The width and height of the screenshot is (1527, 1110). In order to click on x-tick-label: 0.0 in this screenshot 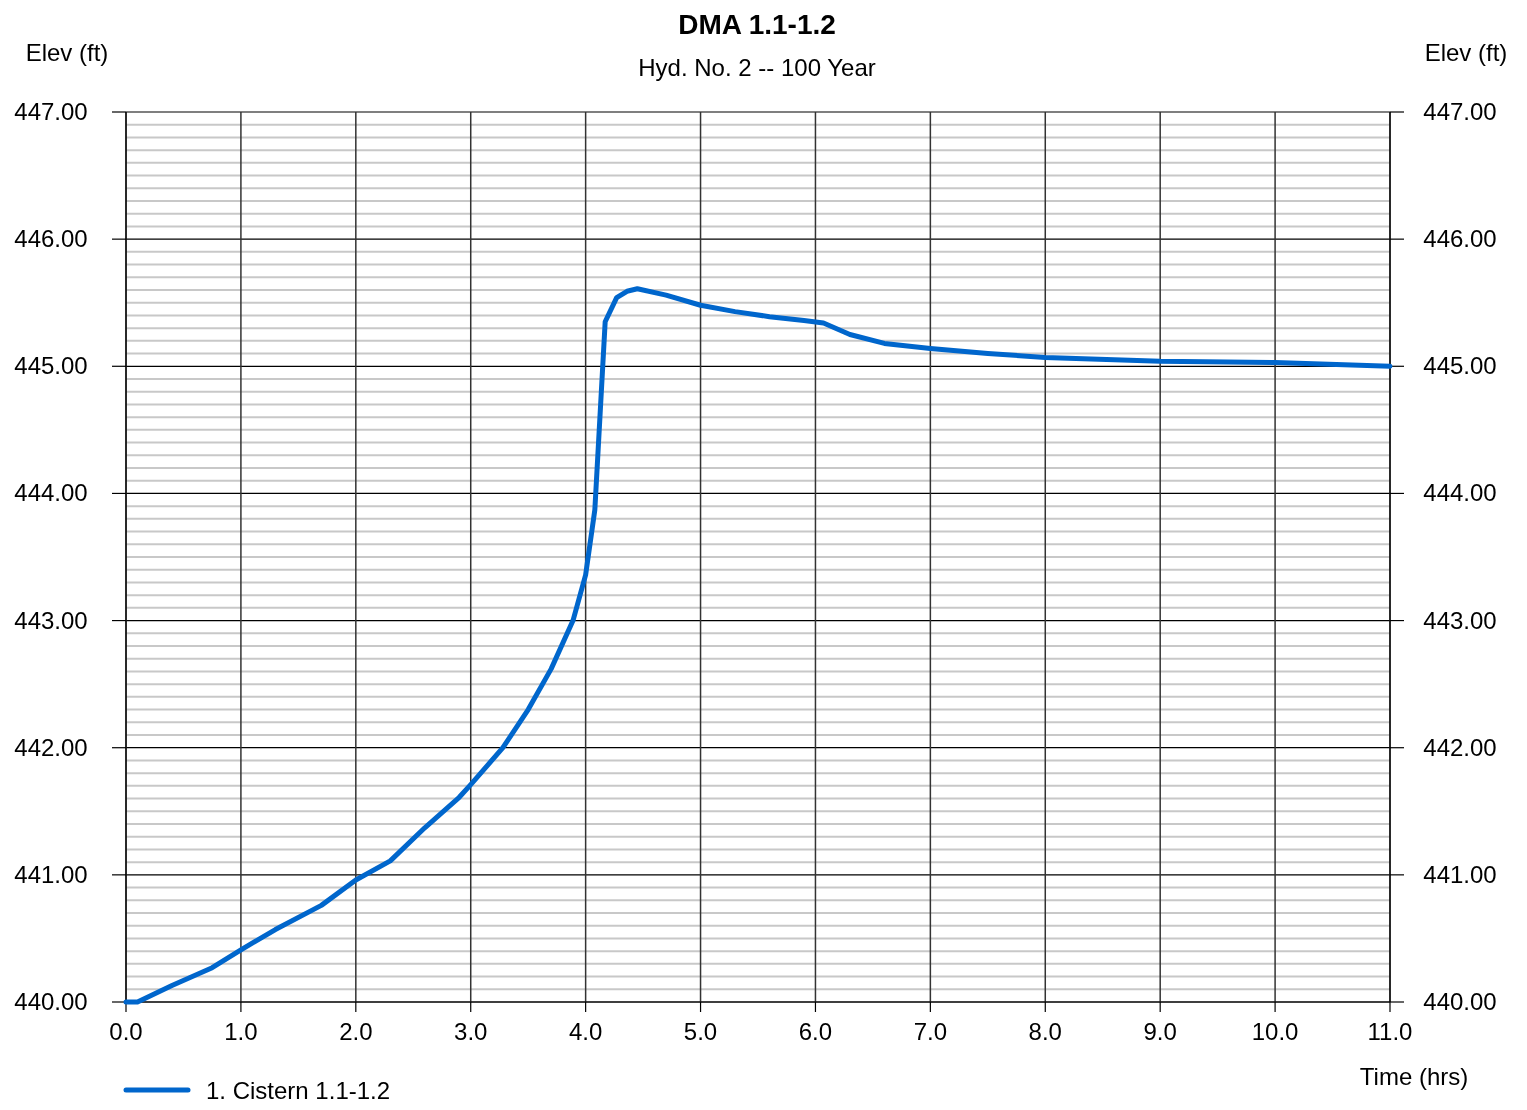, I will do `click(126, 1031)`.